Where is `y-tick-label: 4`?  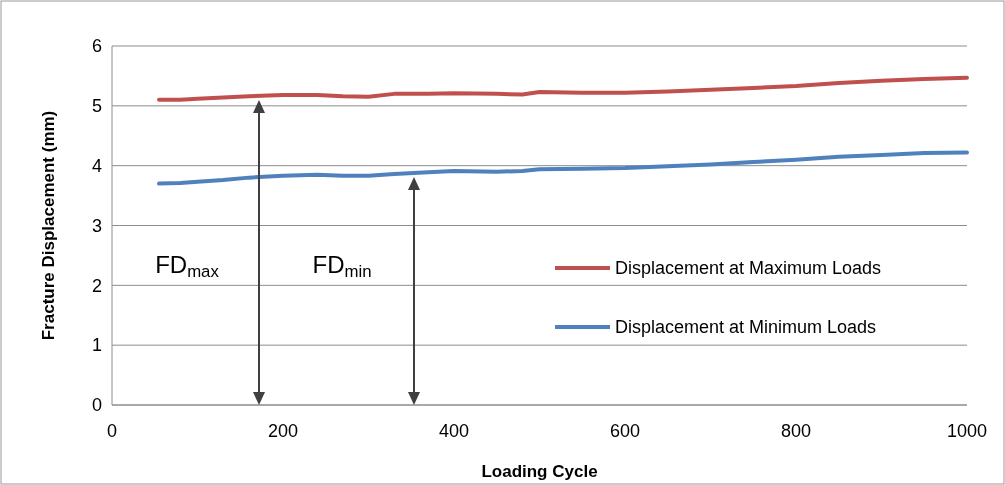
y-tick-label: 4 is located at coordinates (96, 165).